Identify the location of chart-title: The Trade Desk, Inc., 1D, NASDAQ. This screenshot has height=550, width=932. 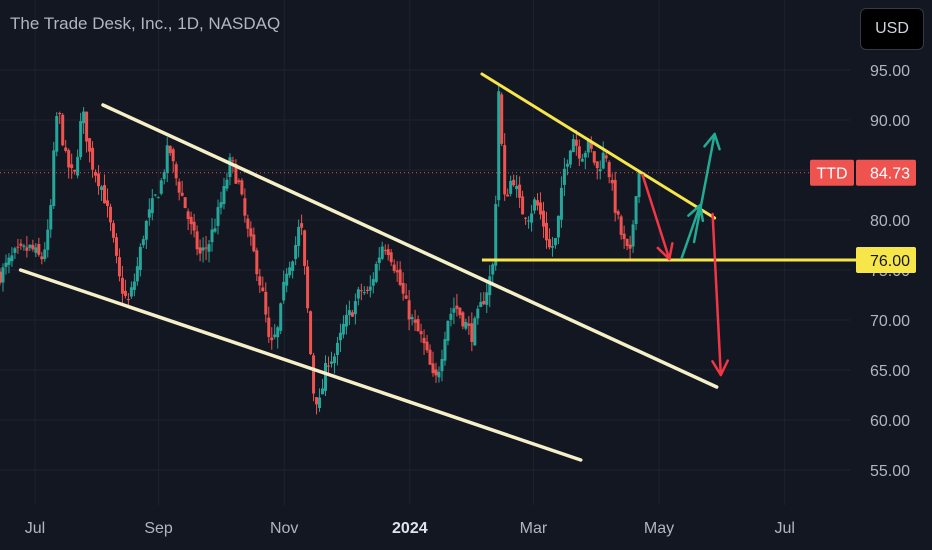
(145, 23).